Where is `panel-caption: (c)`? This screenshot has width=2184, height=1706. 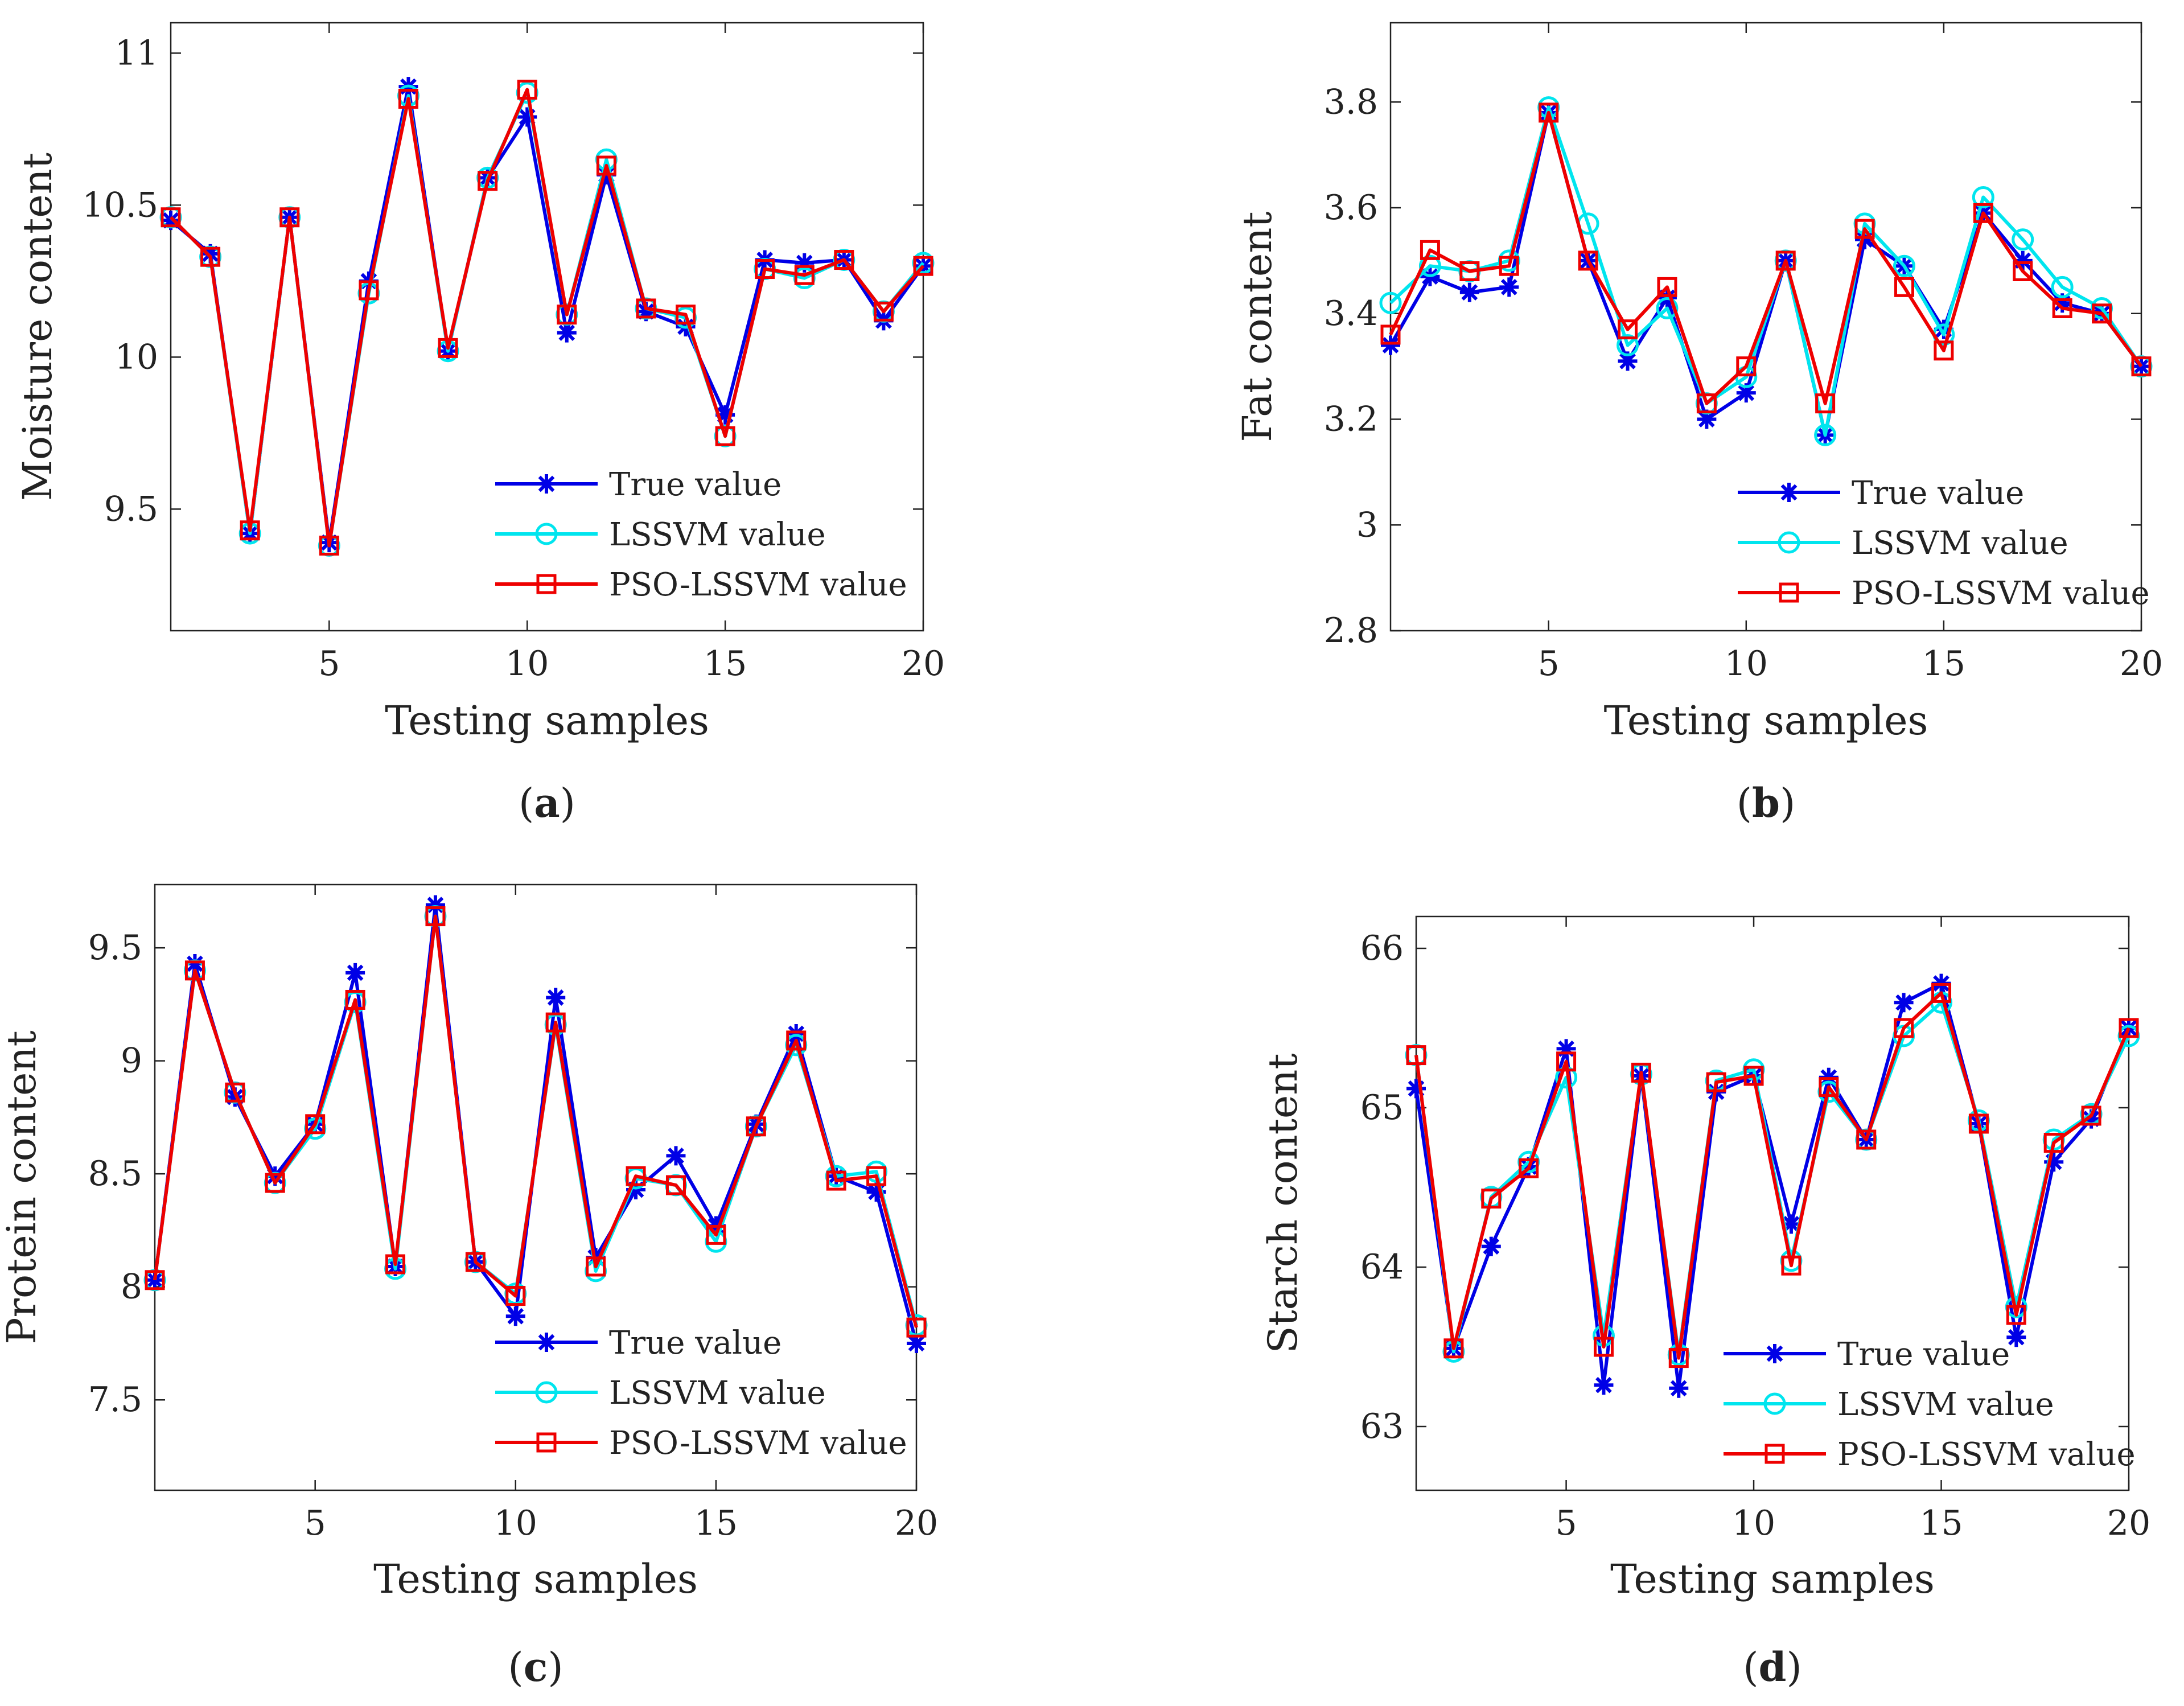
panel-caption: (c) is located at coordinates (535, 1667).